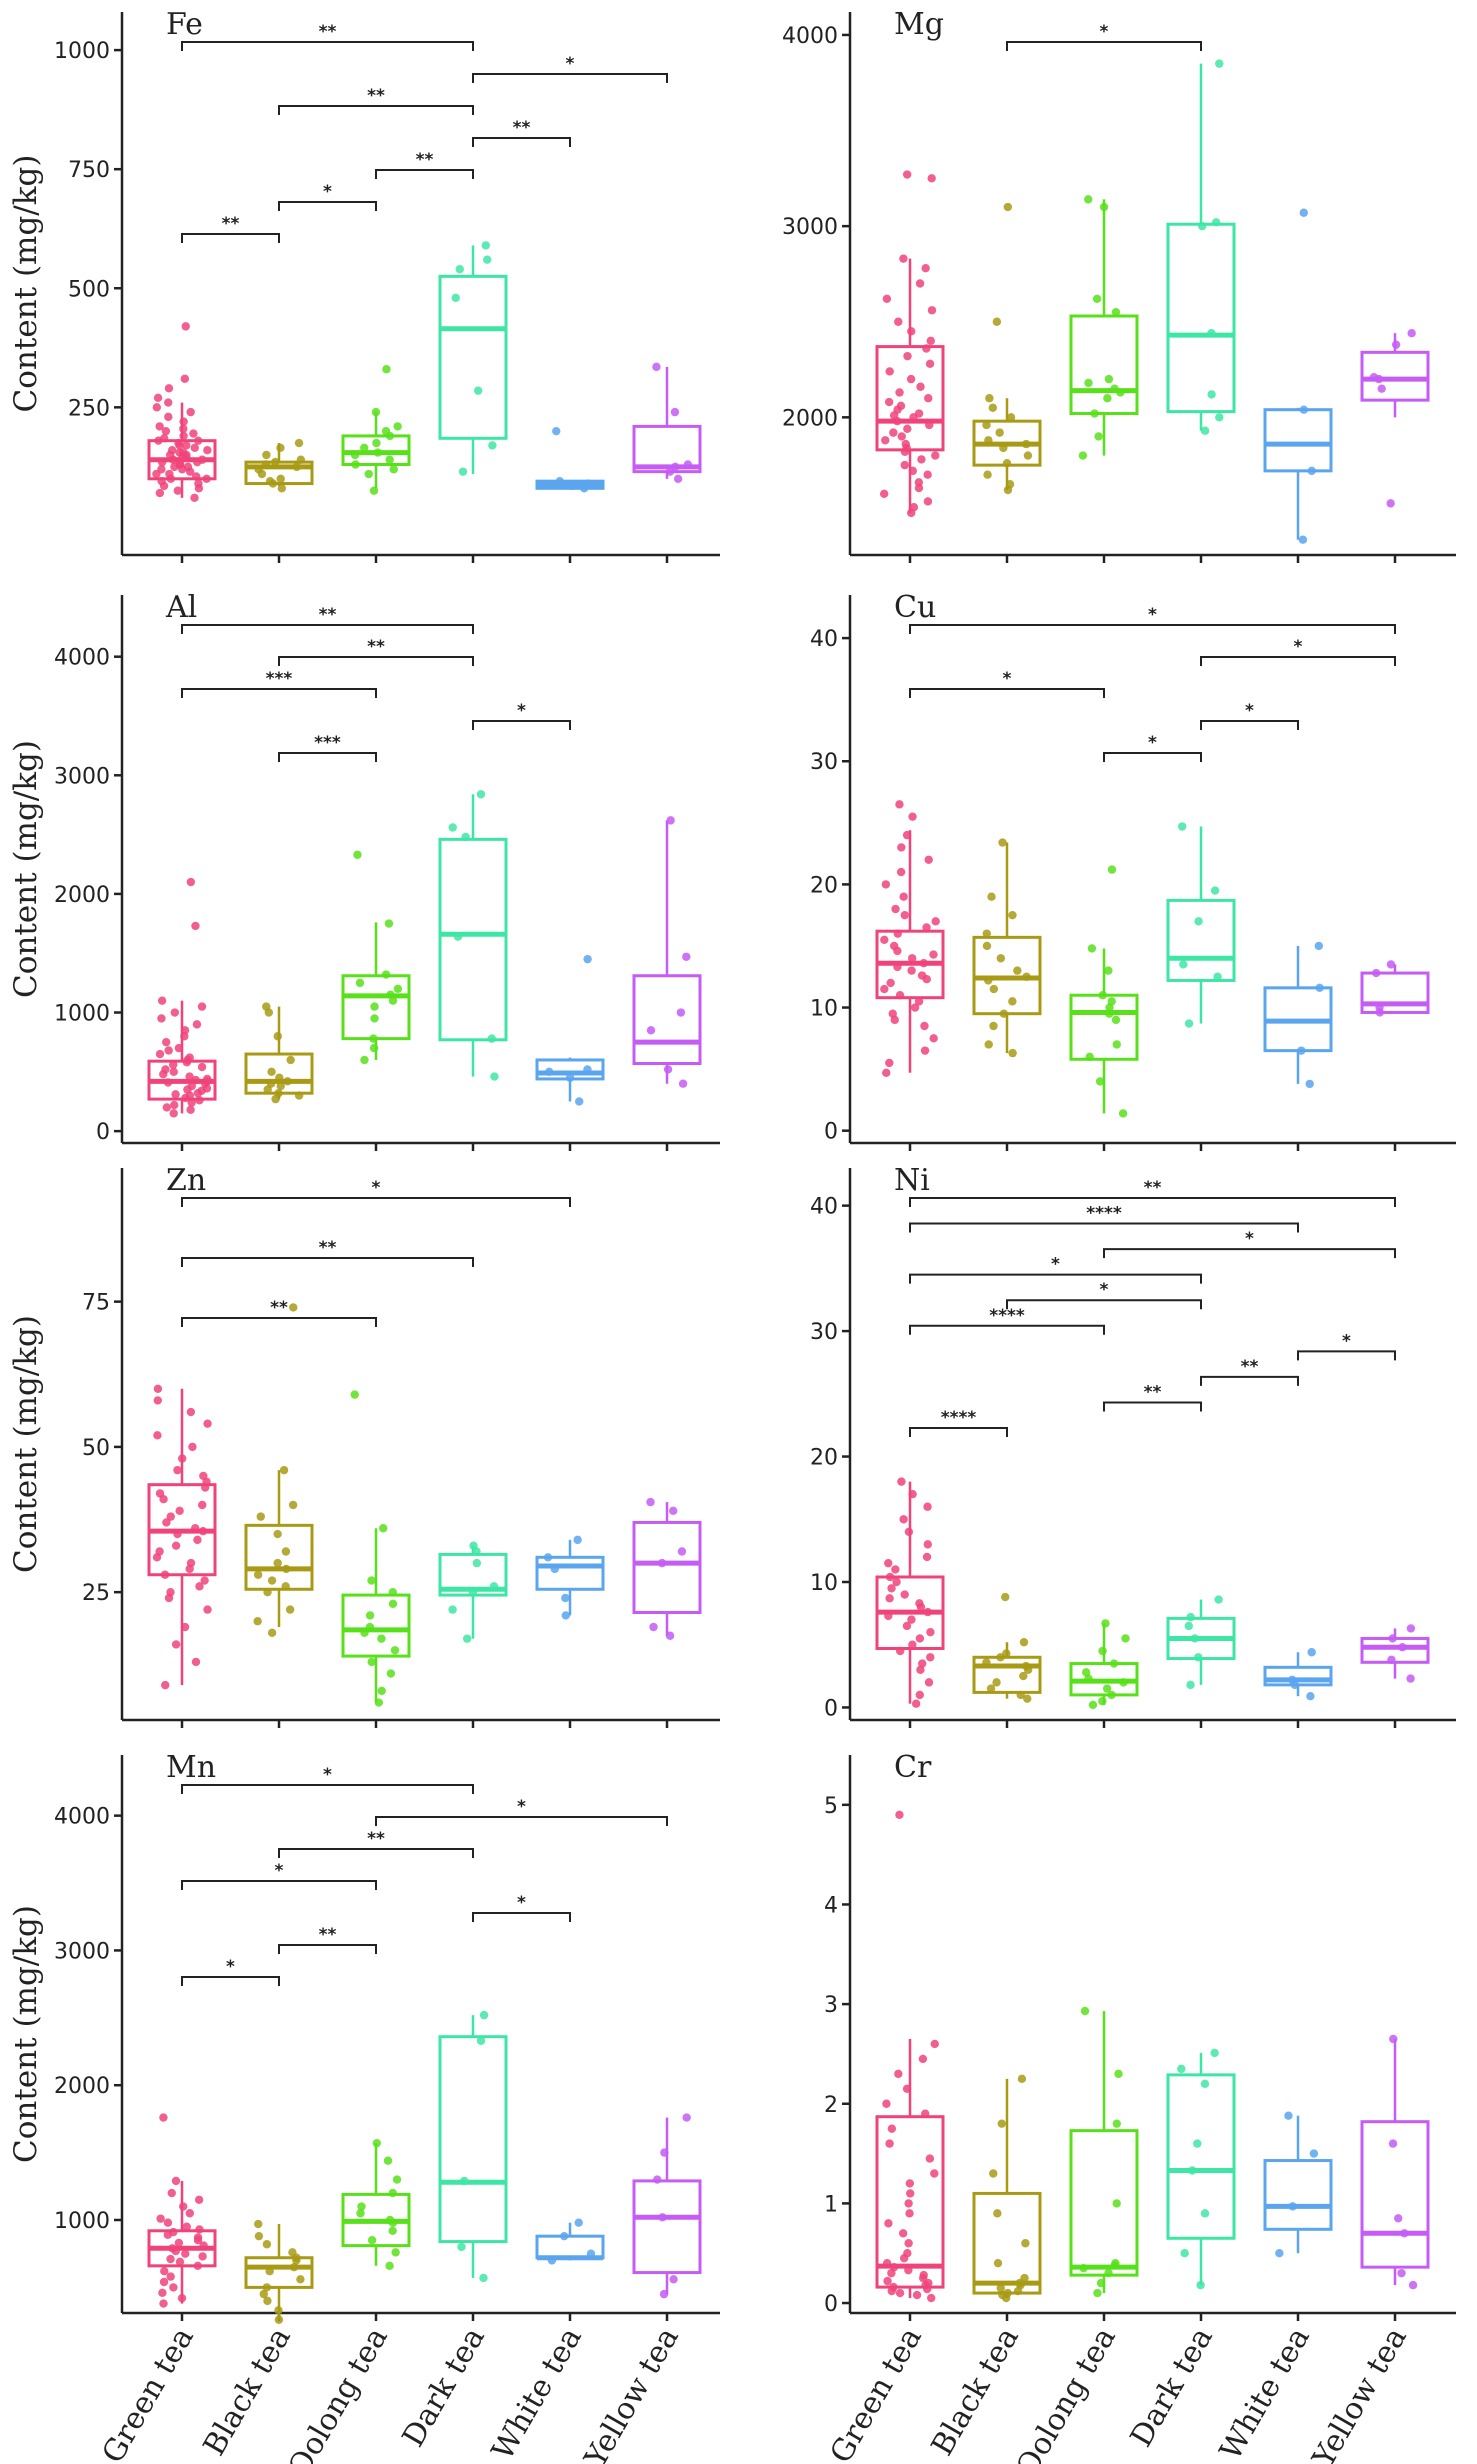  I want to click on significance-bracket: ****, so click(1104, 1218).